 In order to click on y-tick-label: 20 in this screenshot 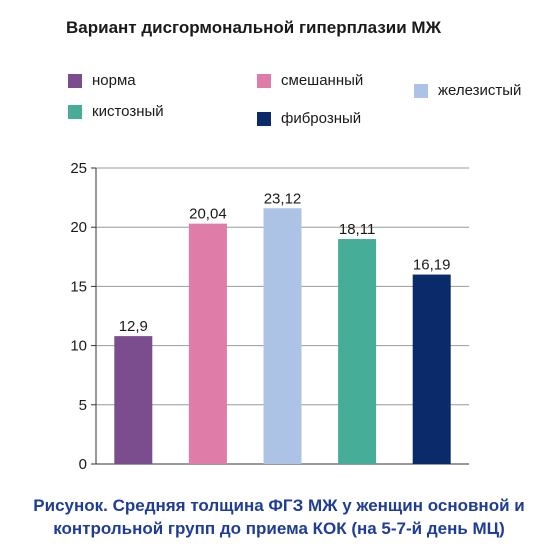, I will do `click(78, 227)`.